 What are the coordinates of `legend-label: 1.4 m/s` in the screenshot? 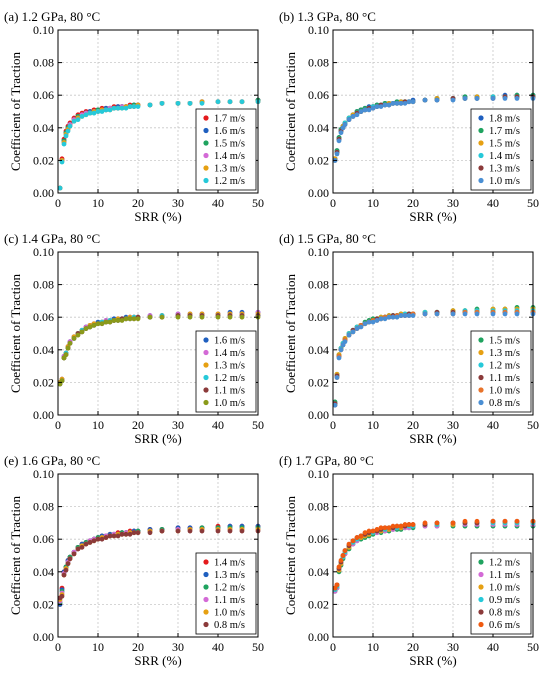 It's located at (504, 156).